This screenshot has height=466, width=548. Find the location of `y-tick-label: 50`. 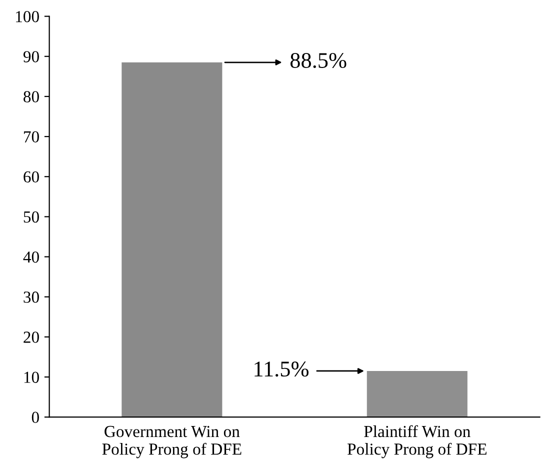

y-tick-label: 50 is located at coordinates (31, 217).